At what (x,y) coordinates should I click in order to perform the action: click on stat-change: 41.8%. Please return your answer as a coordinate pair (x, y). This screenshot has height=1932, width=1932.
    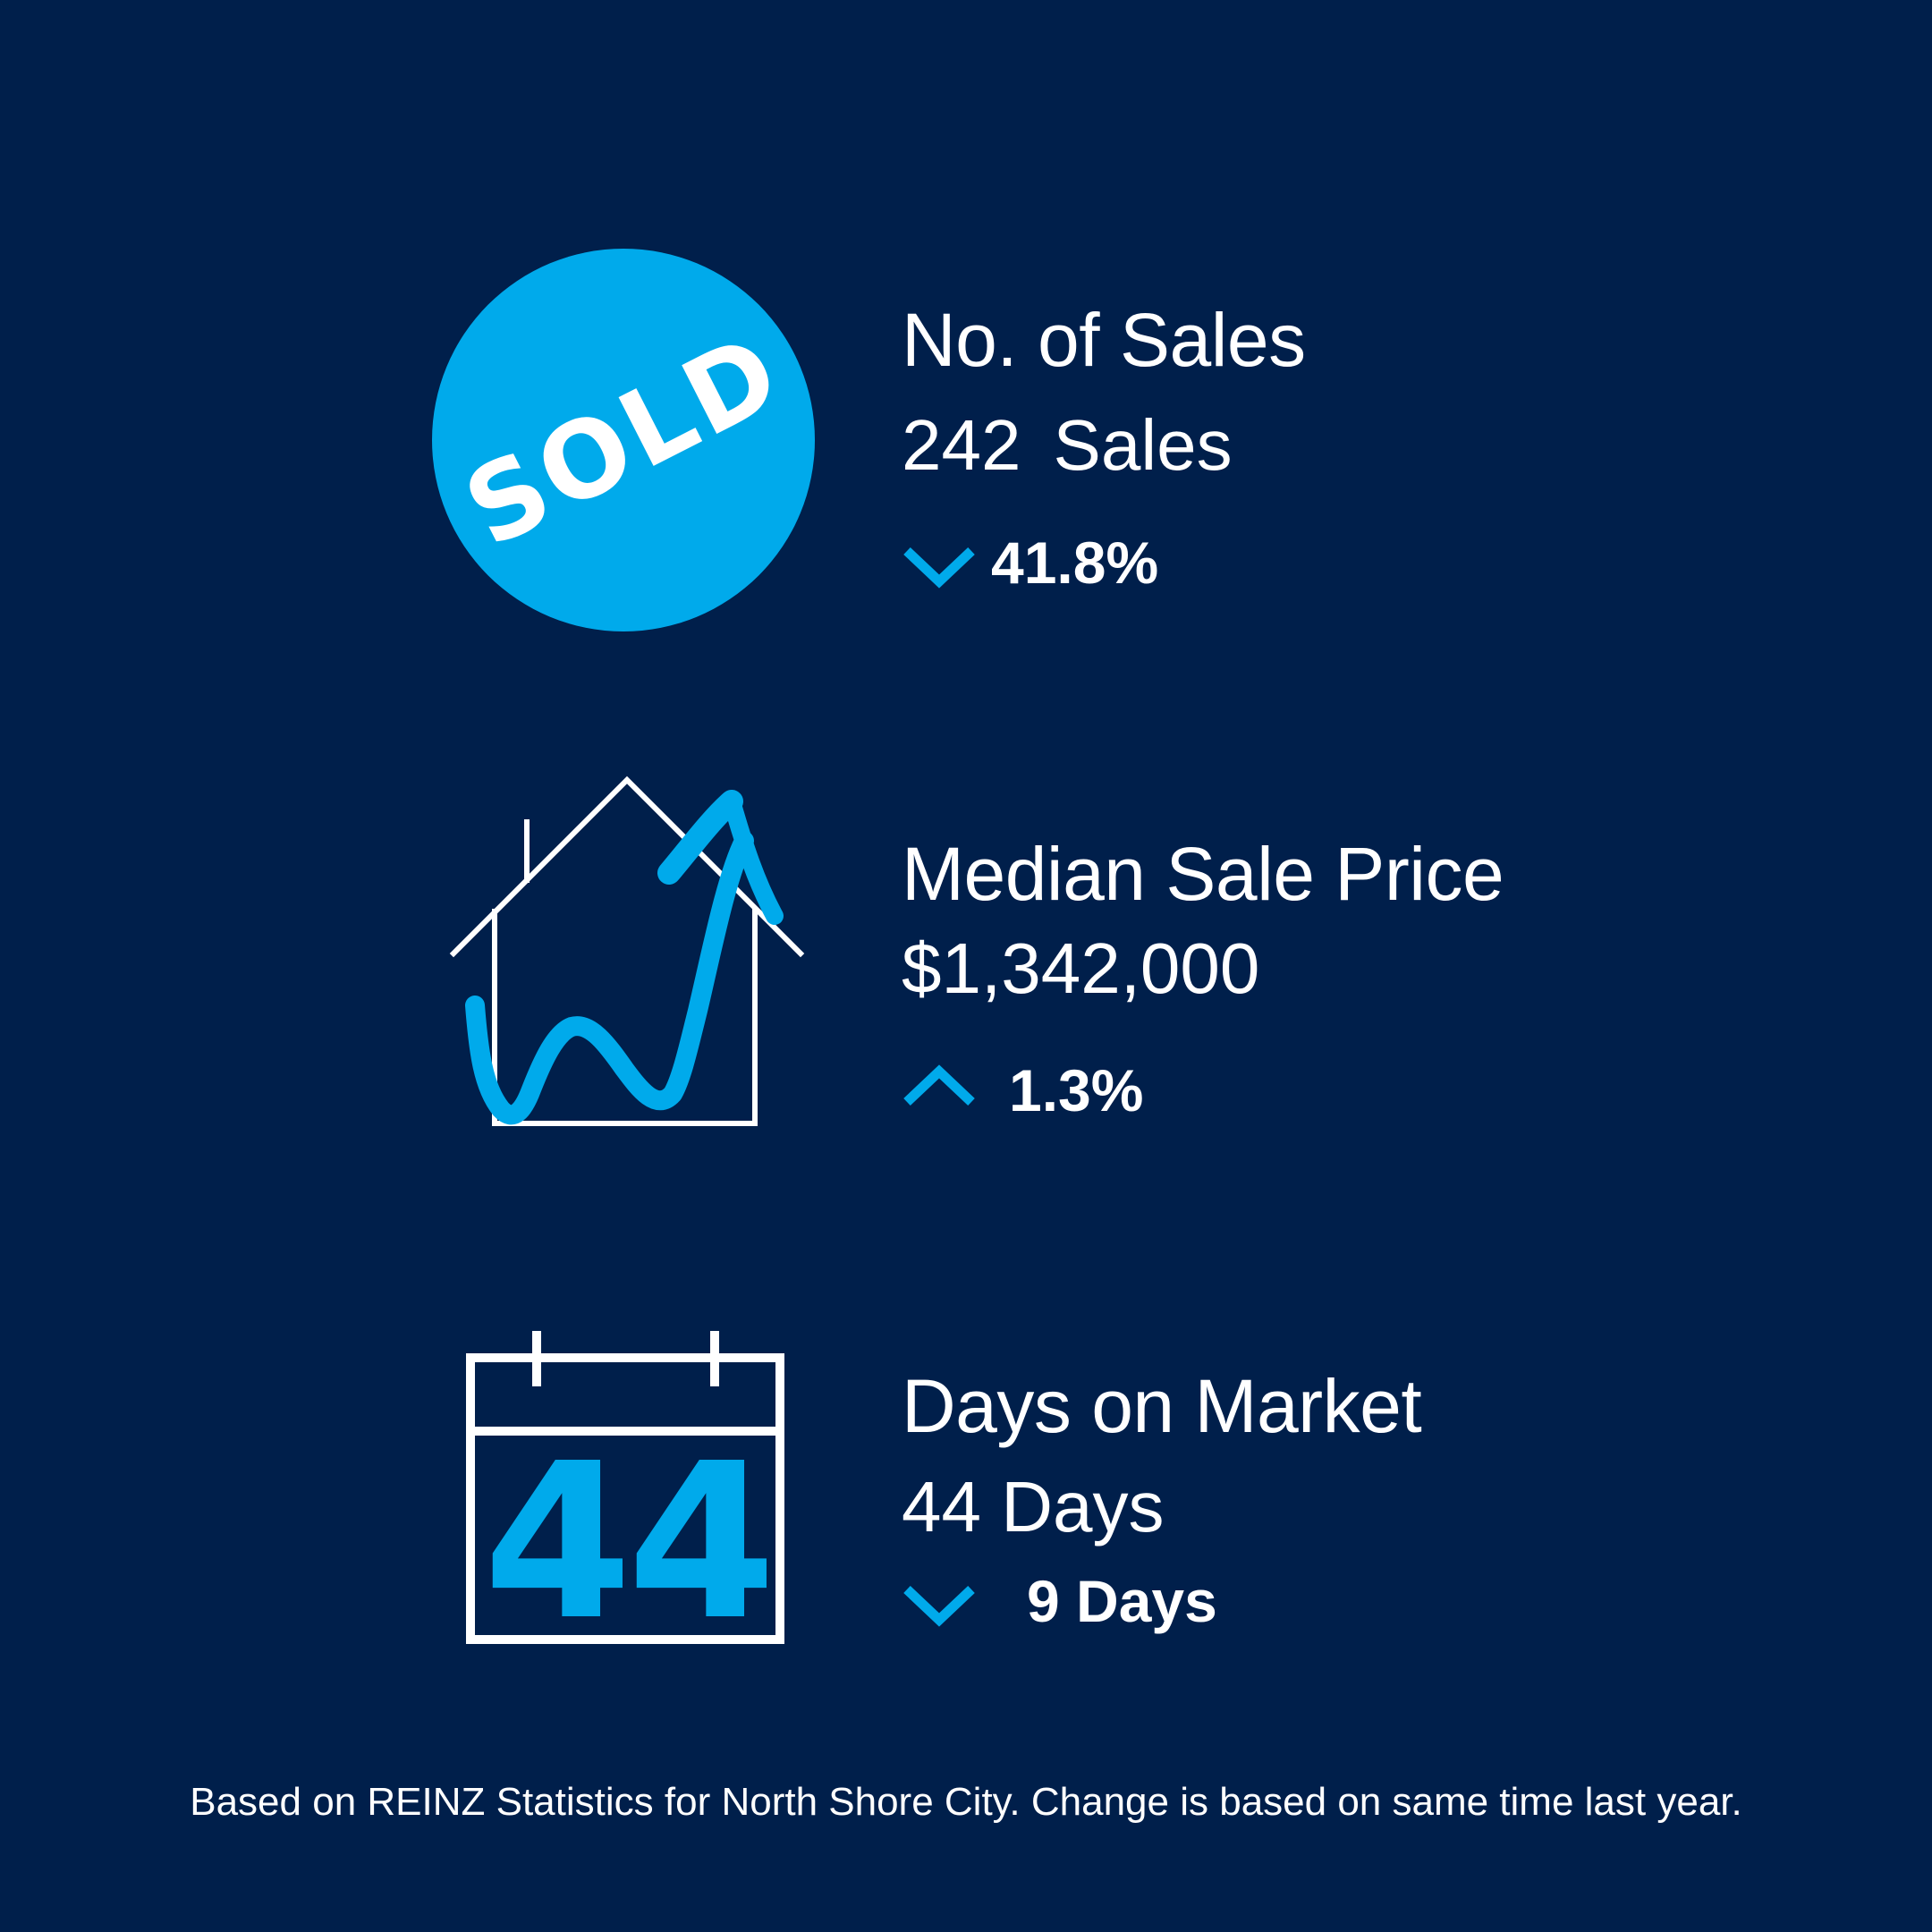
    Looking at the image, I should click on (1030, 562).